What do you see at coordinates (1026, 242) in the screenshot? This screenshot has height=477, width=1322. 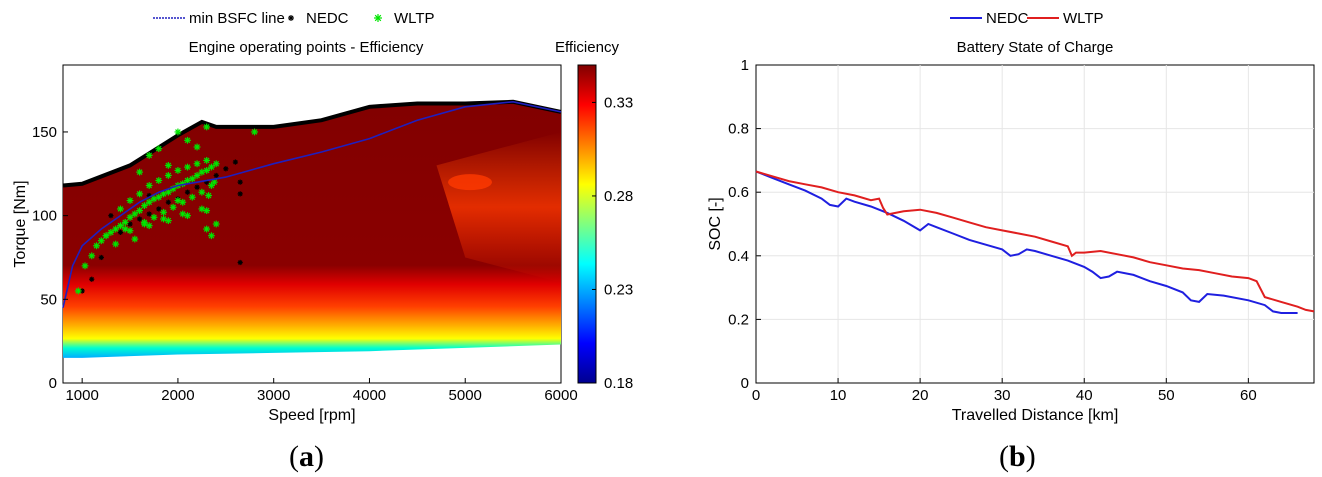 I see `series-line-nedc` at bounding box center [1026, 242].